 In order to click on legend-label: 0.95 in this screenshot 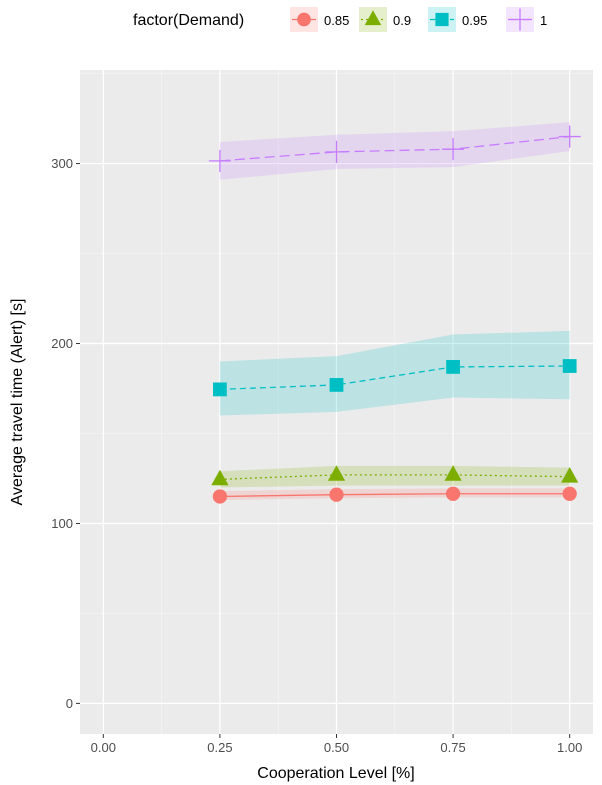, I will do `click(474, 20)`.